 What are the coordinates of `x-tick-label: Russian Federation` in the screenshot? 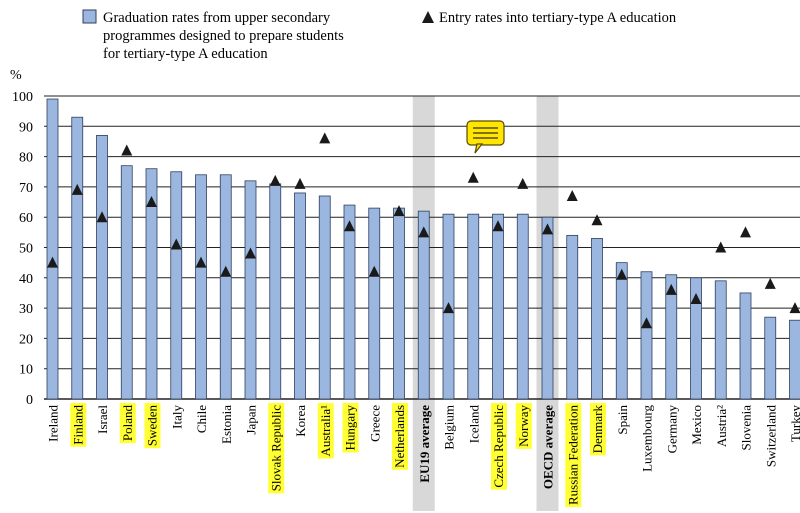 It's located at (572, 455).